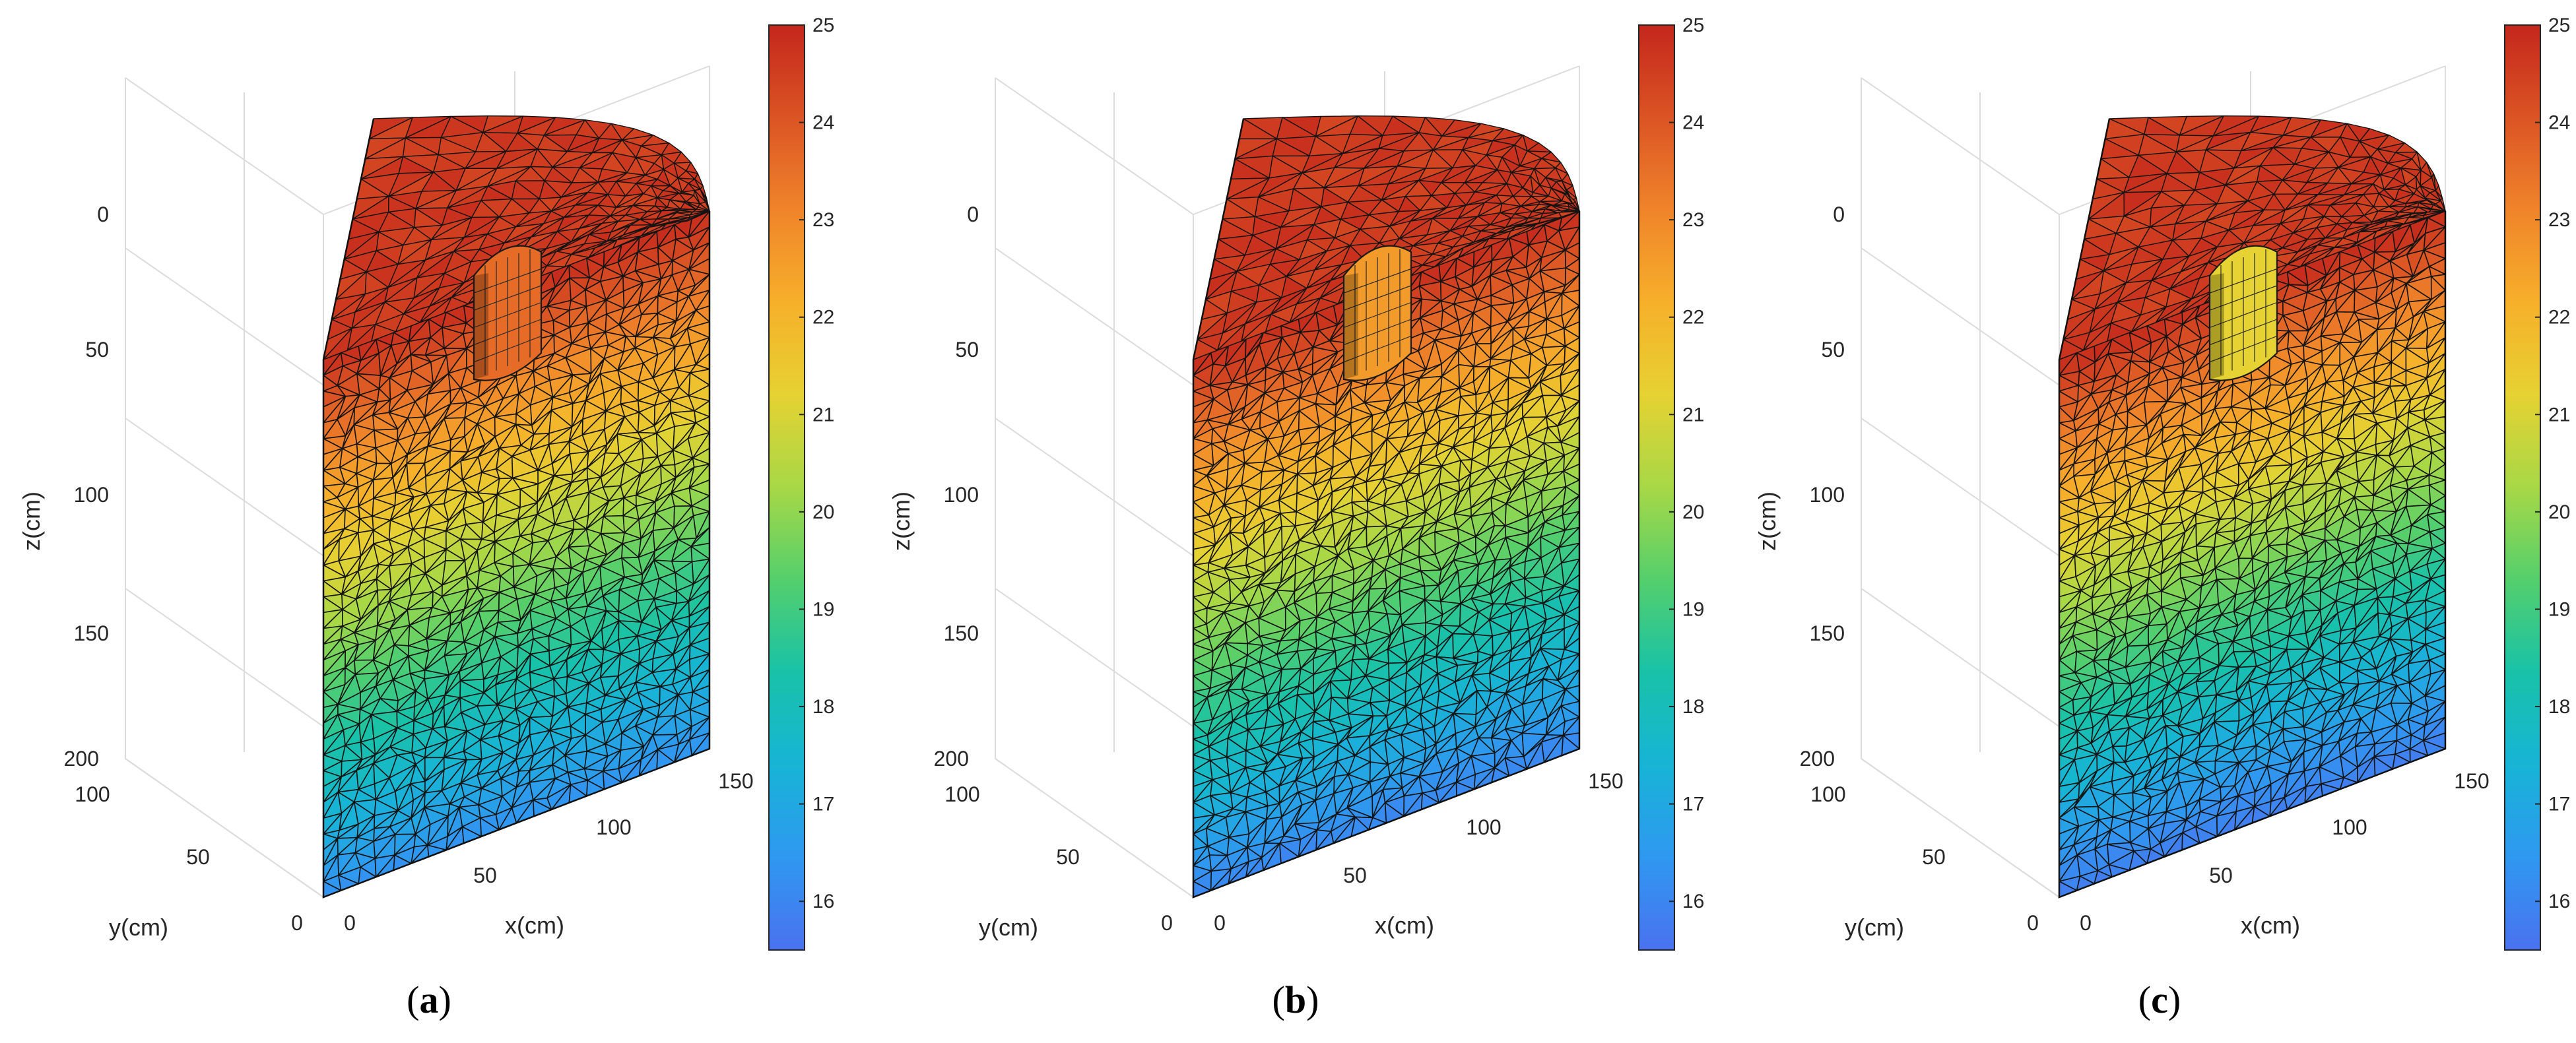  I want to click on panel-label: (a), so click(429, 999).